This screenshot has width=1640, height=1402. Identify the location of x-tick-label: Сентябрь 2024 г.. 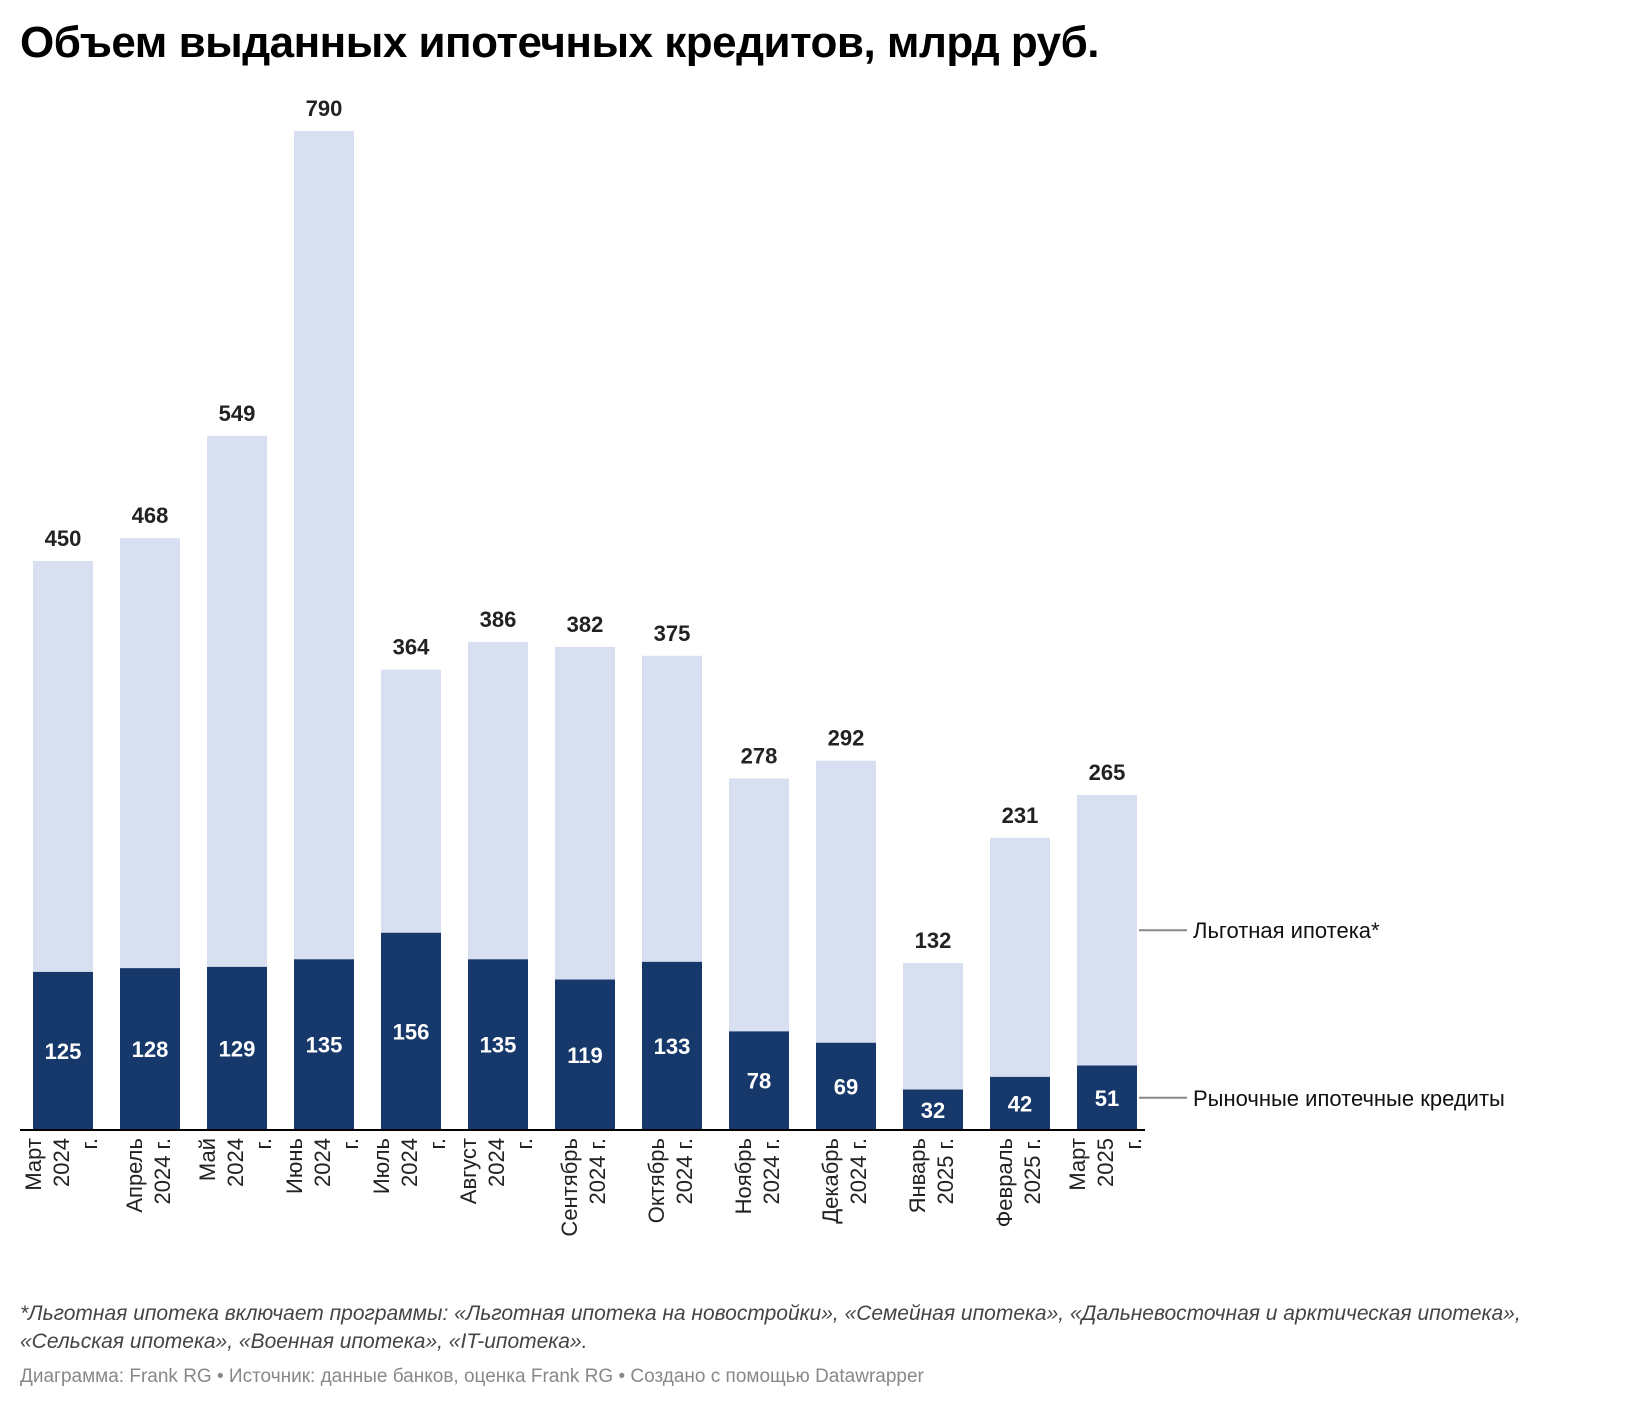
(583, 1187).